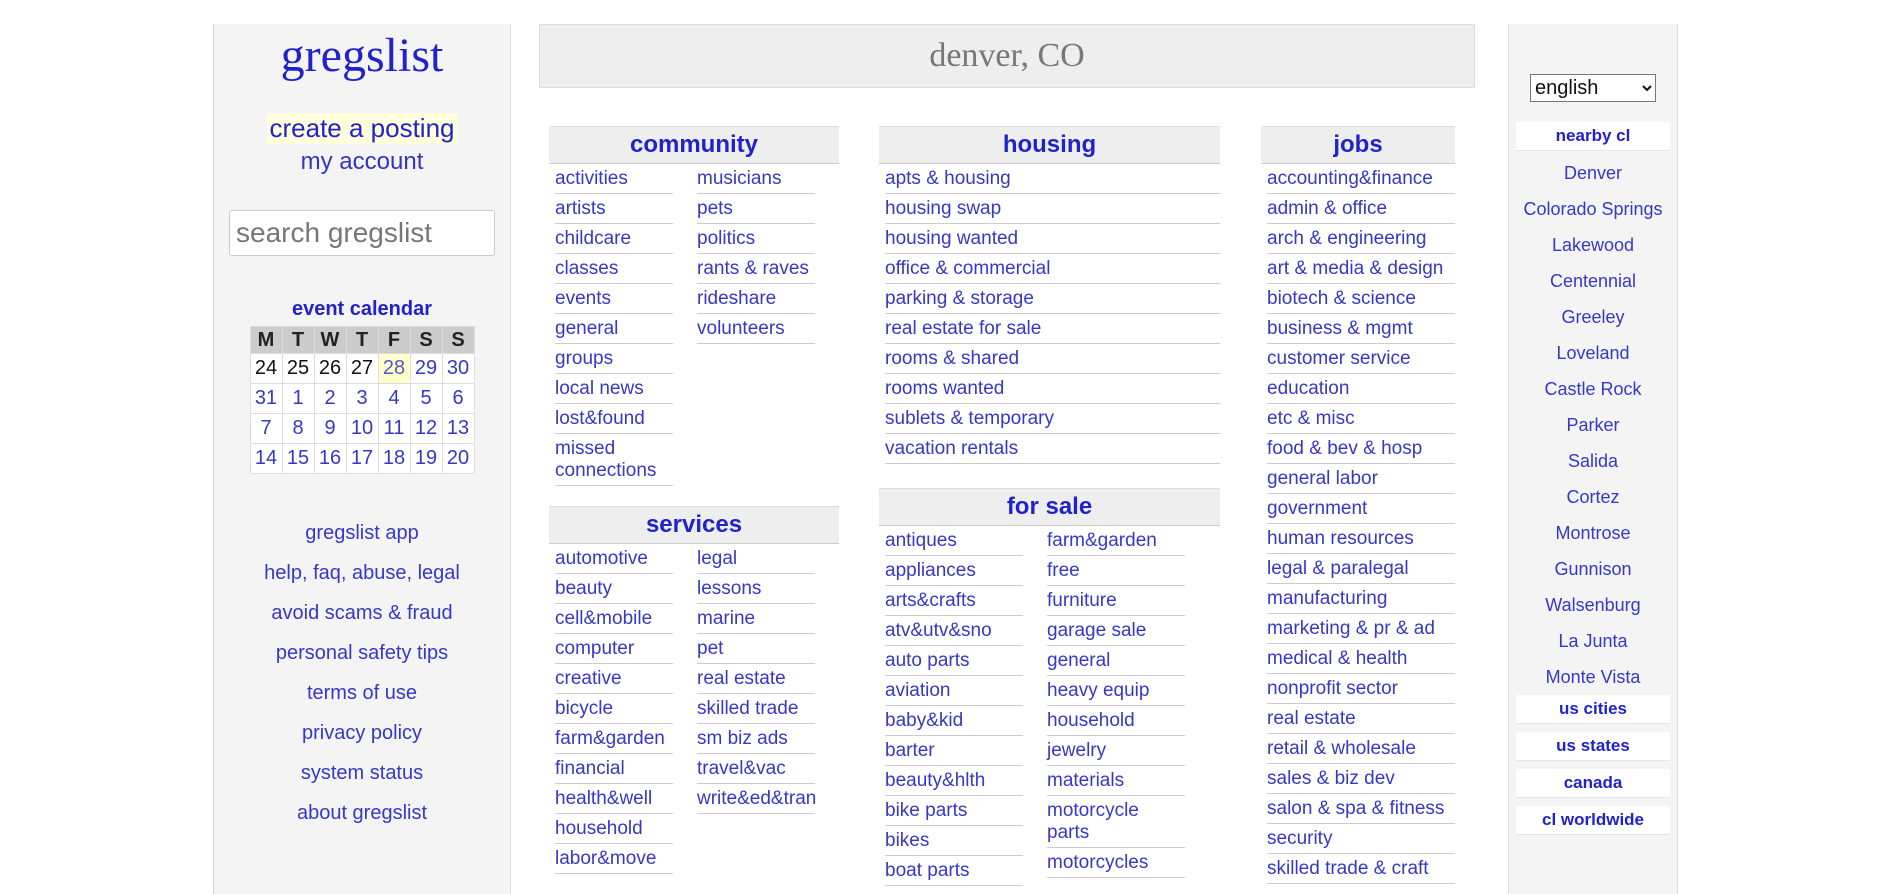 This screenshot has height=894, width=1891. I want to click on housing-link: housing wanted, so click(1052, 239).